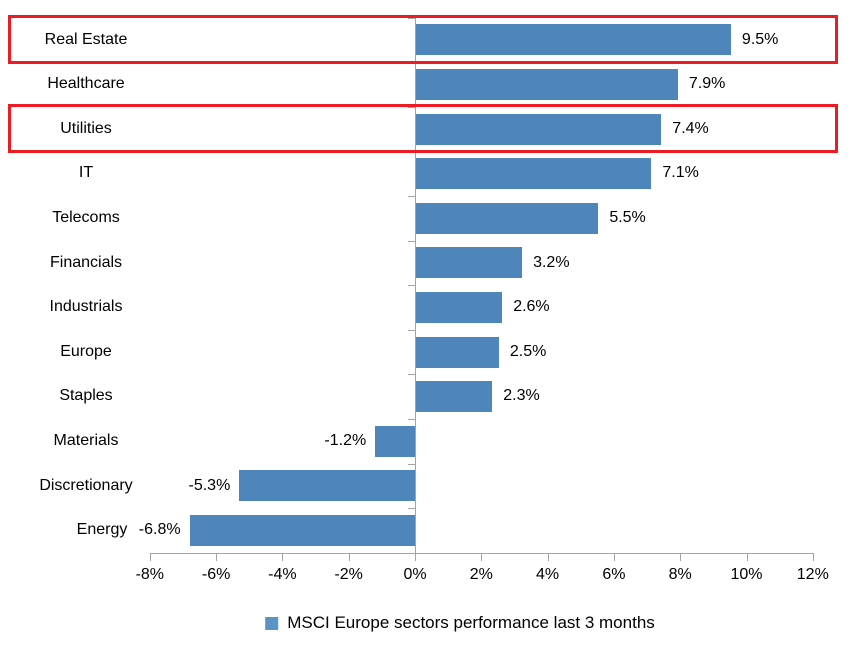  Describe the element at coordinates (531, 307) in the screenshot. I see `value-label: 2.6%` at that location.